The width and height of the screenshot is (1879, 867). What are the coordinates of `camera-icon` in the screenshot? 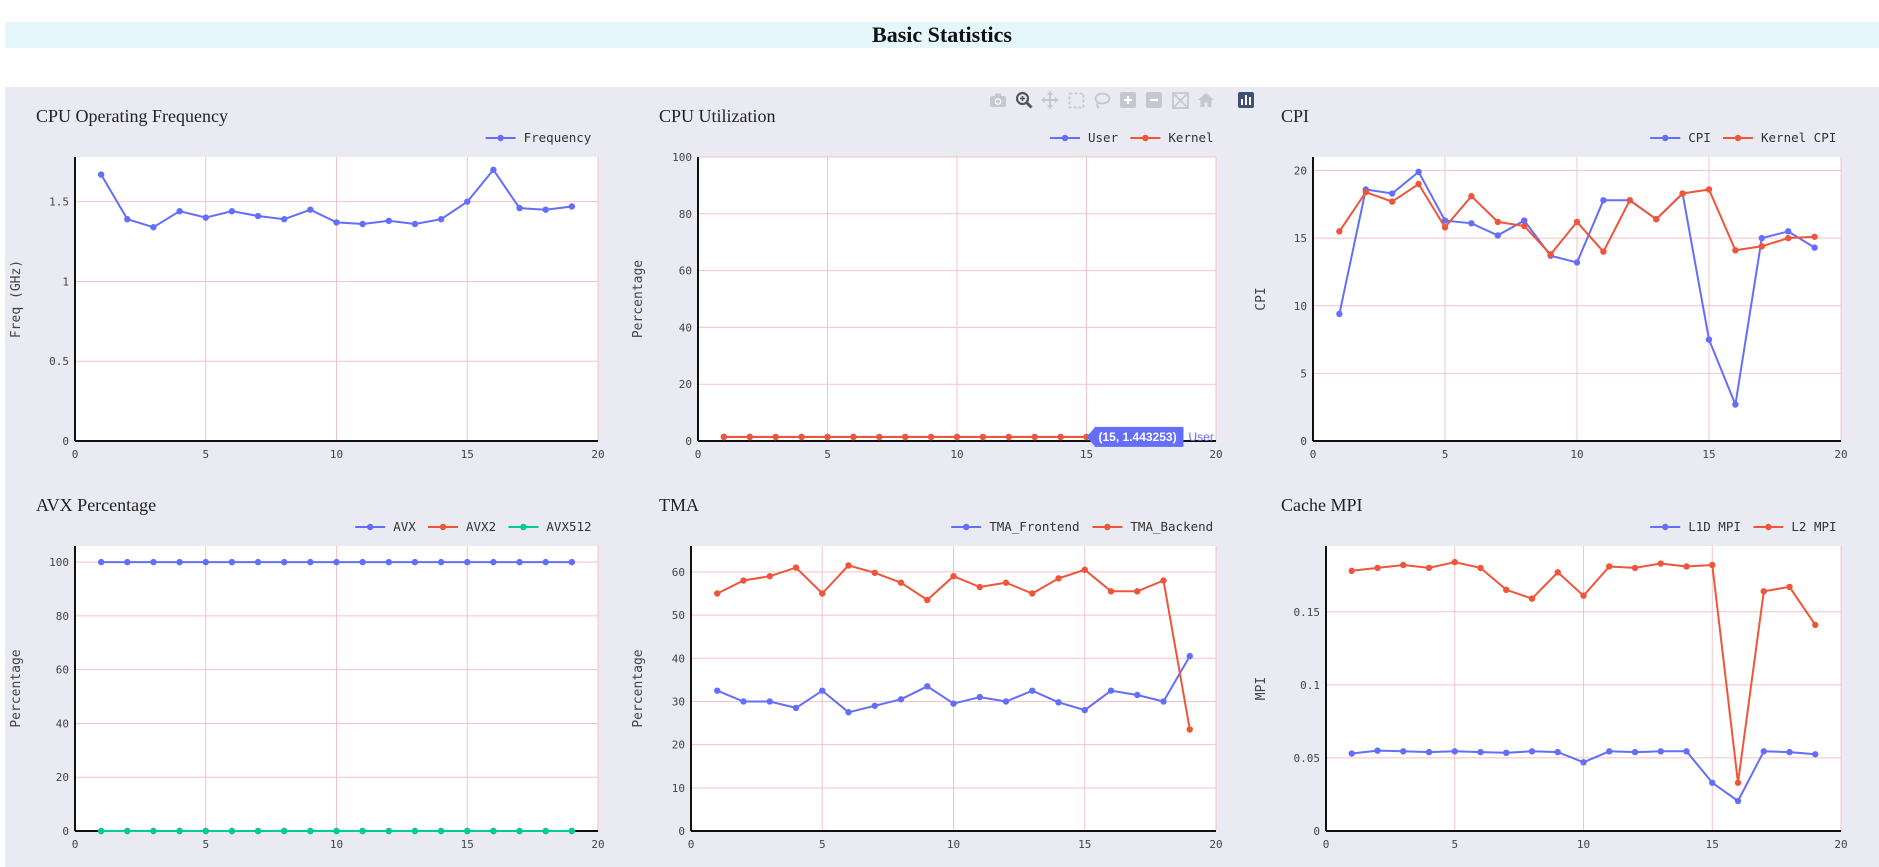 It's located at (998, 100).